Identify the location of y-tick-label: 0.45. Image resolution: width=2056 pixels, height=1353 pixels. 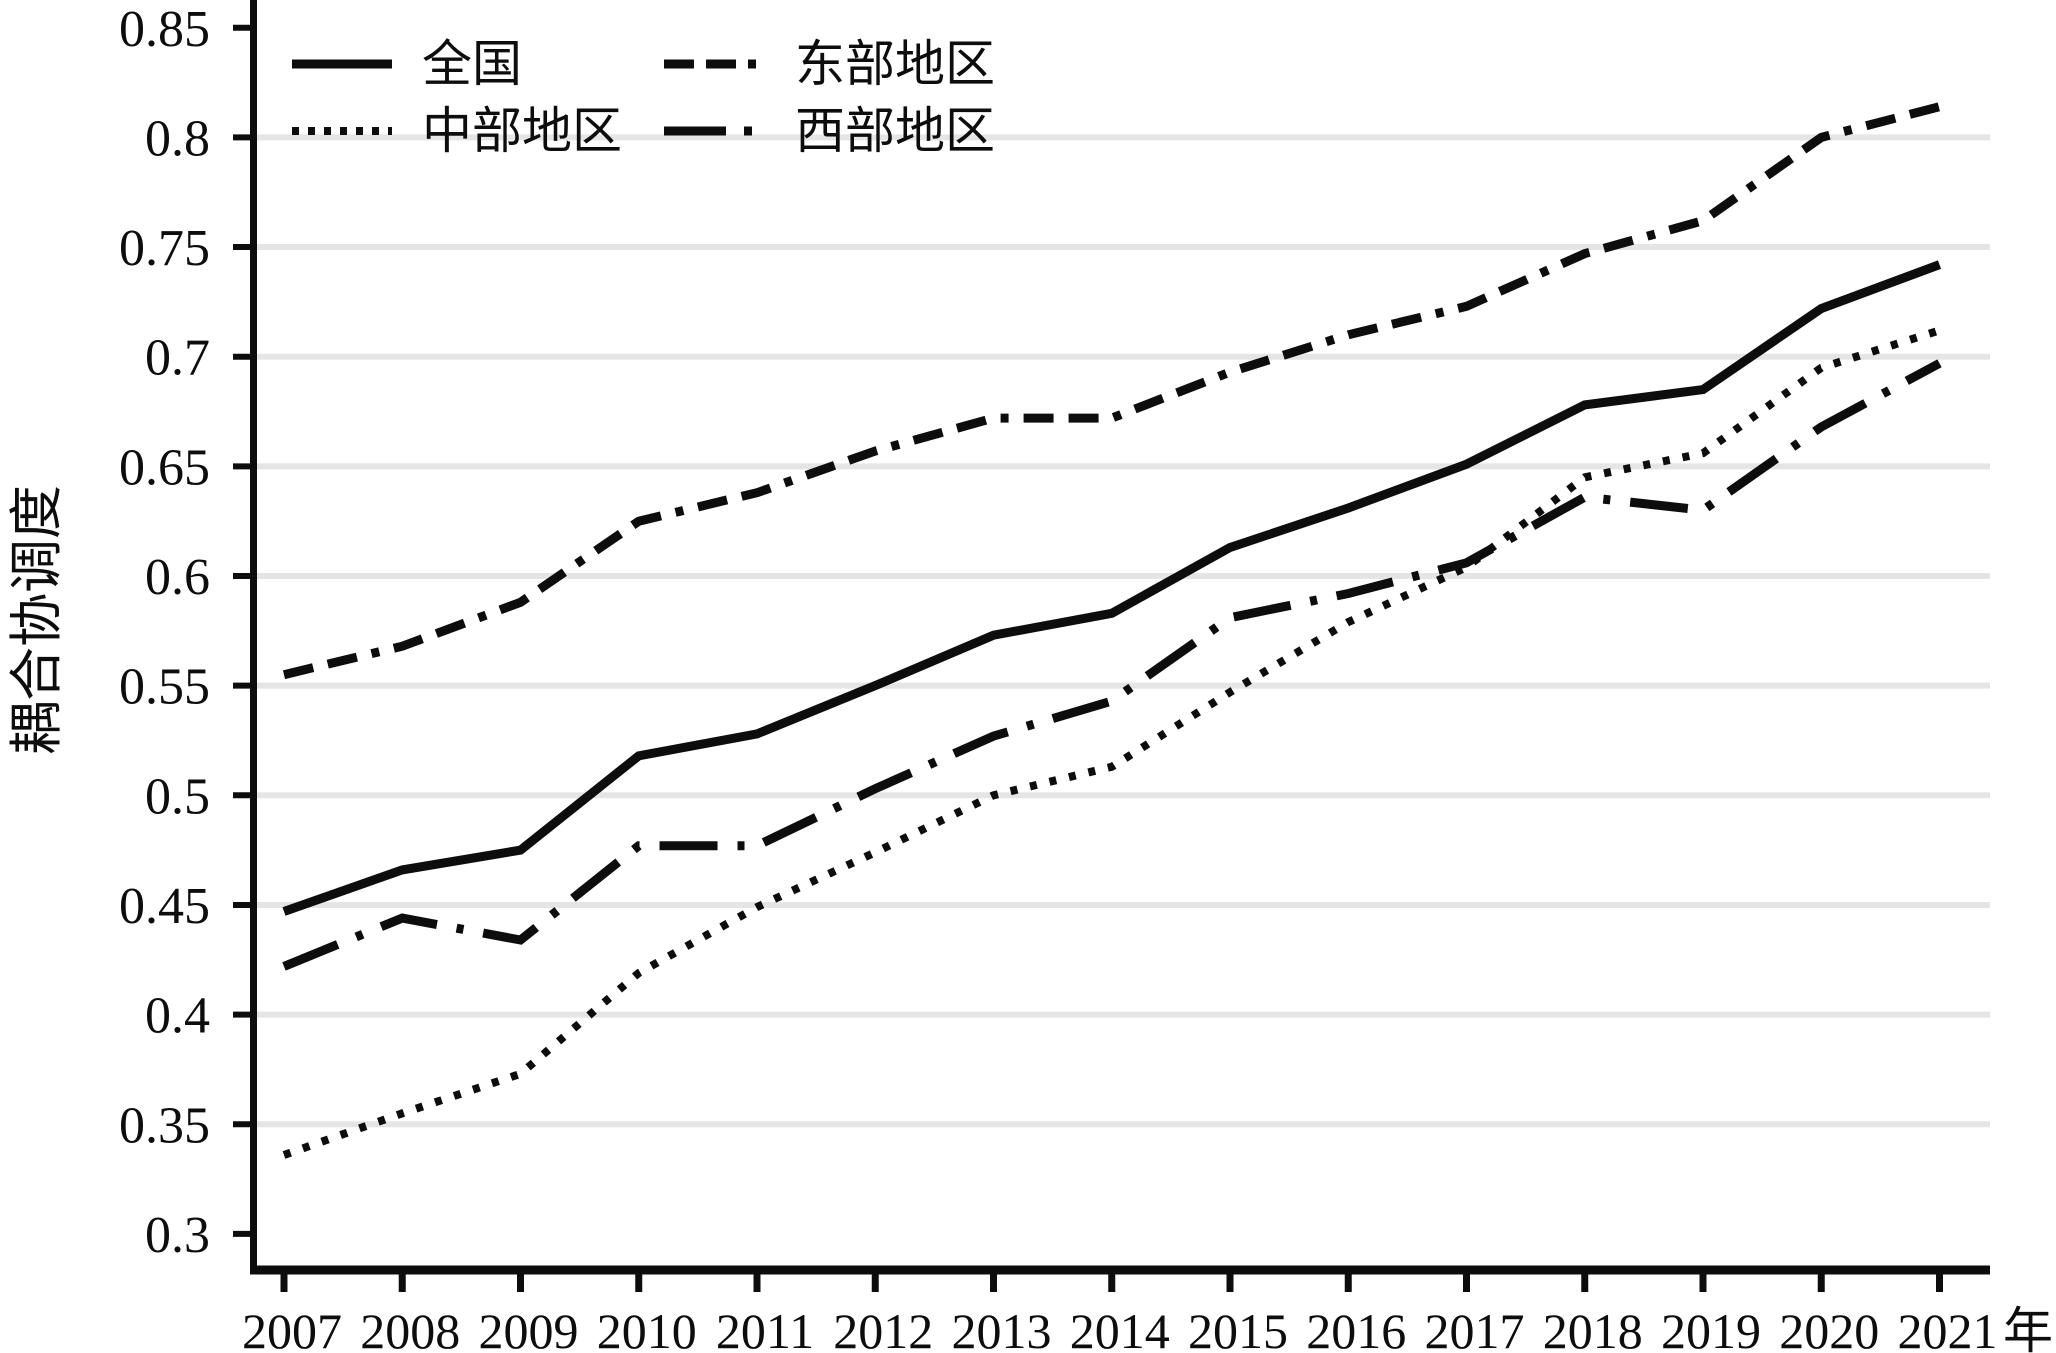
(164, 906).